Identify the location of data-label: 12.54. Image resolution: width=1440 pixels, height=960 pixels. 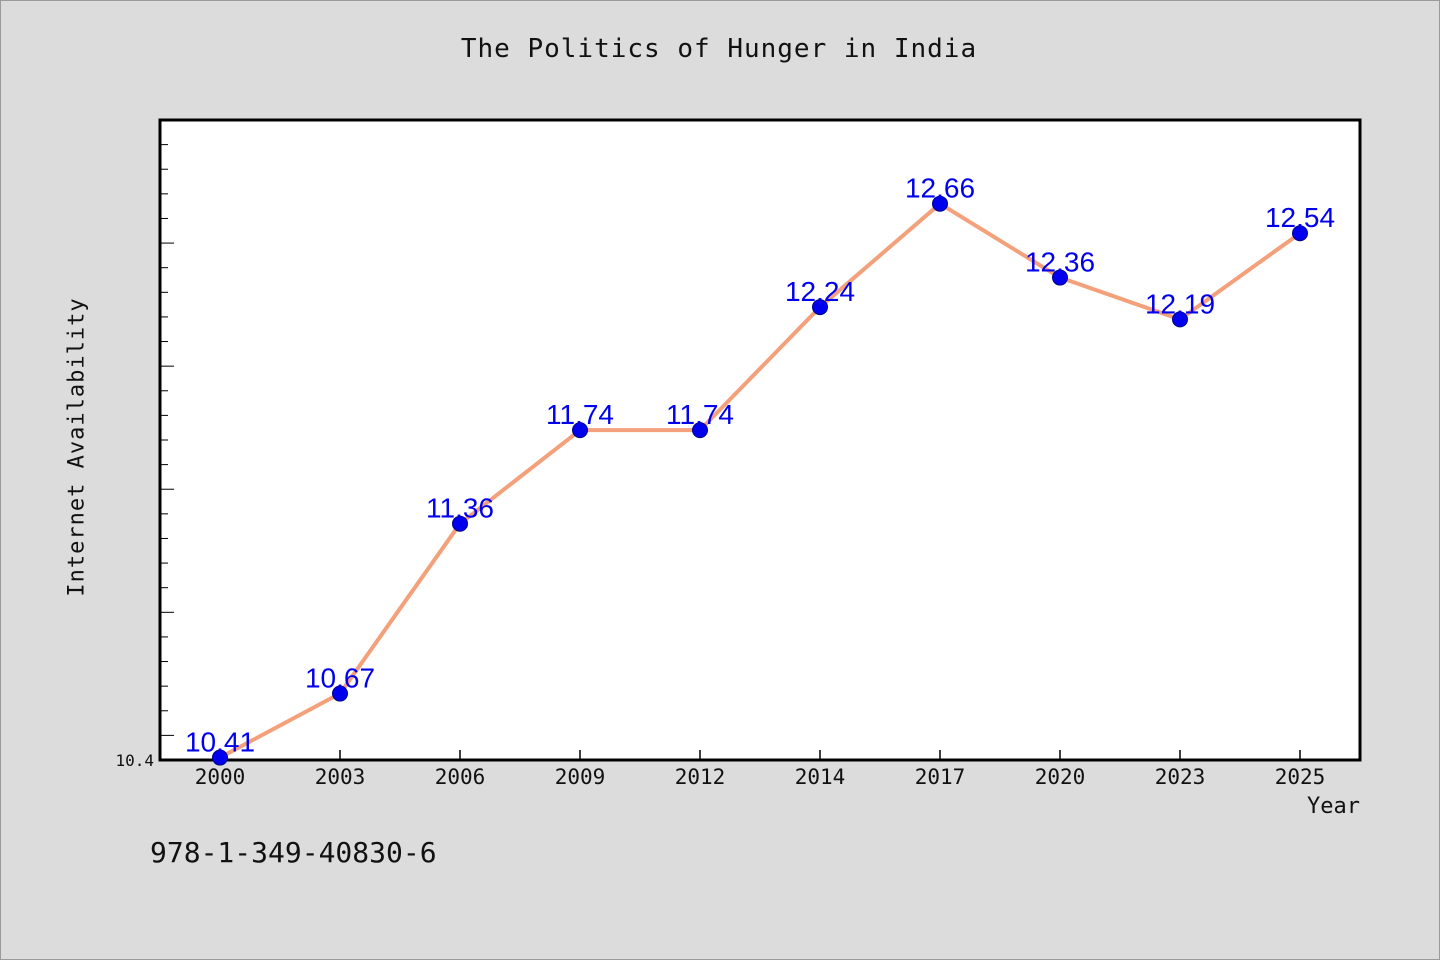
(1300, 217).